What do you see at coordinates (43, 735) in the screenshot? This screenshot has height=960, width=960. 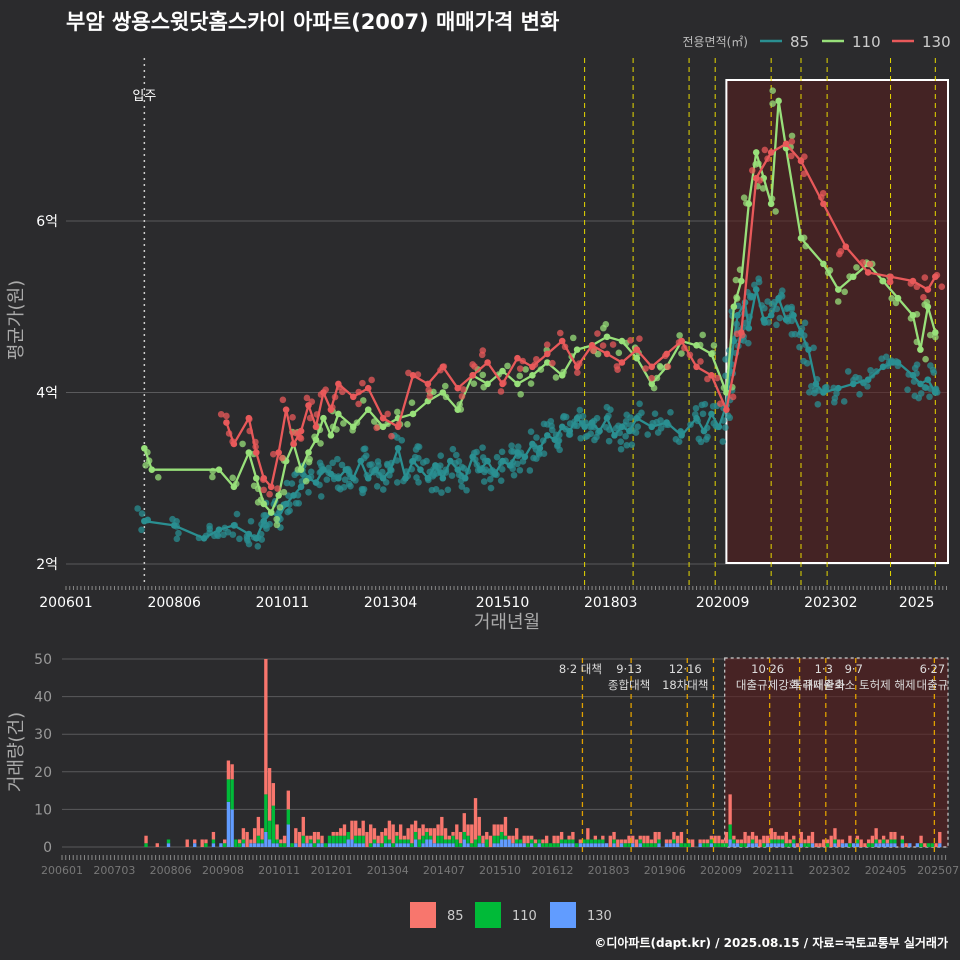 I see `bar-y-tick-label: 30` at bounding box center [43, 735].